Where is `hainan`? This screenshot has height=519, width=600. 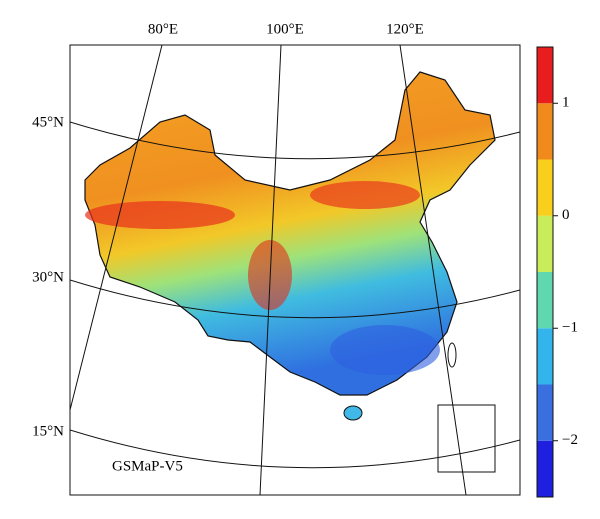 hainan is located at coordinates (353, 413).